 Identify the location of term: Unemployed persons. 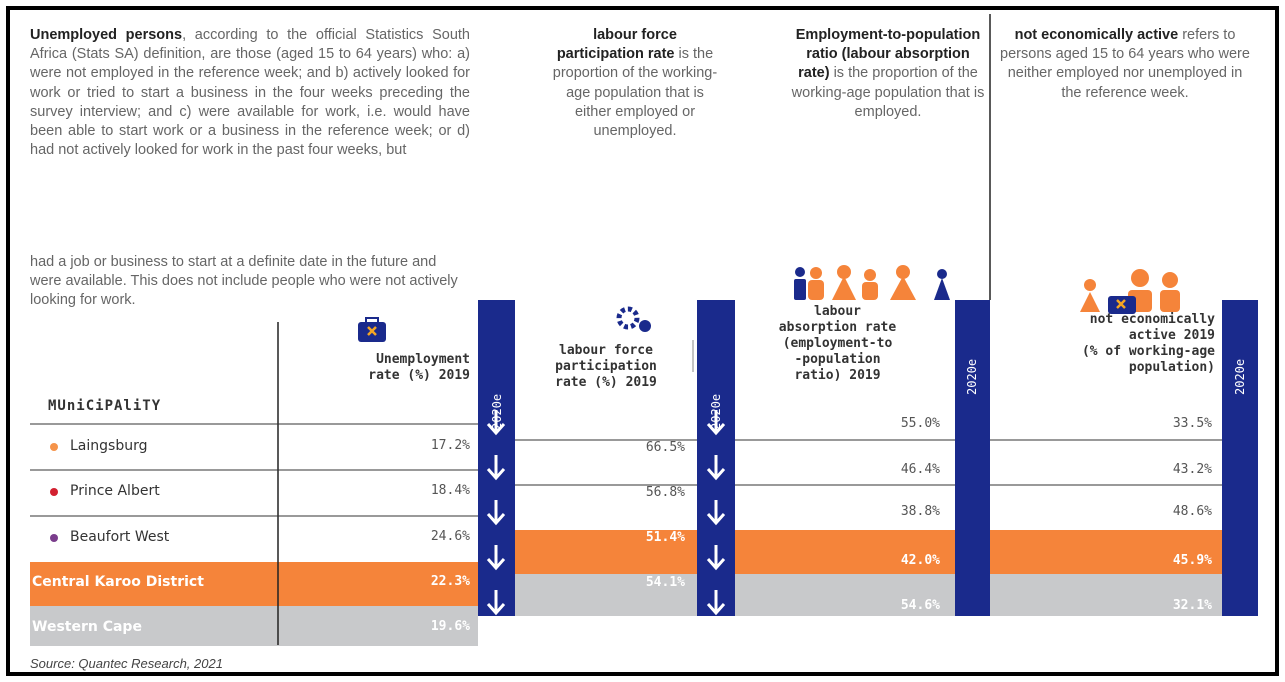
(106, 35).